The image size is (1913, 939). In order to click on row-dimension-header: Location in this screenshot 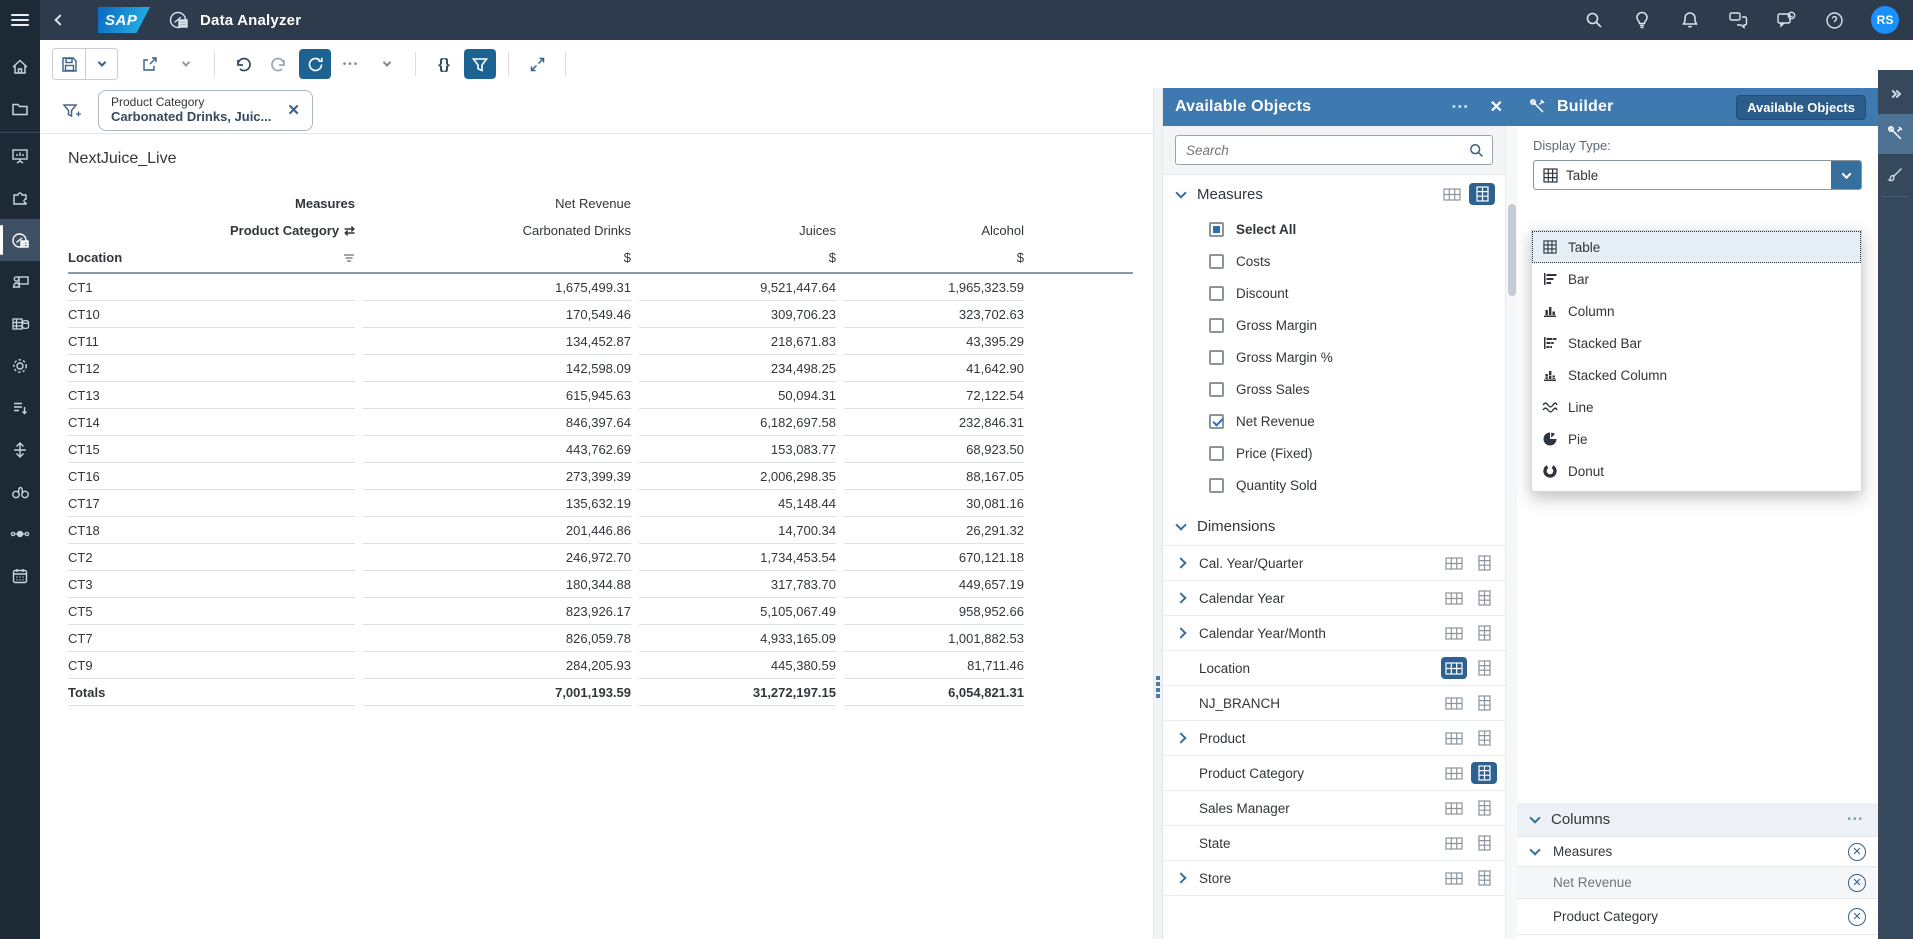, I will do `click(211, 257)`.